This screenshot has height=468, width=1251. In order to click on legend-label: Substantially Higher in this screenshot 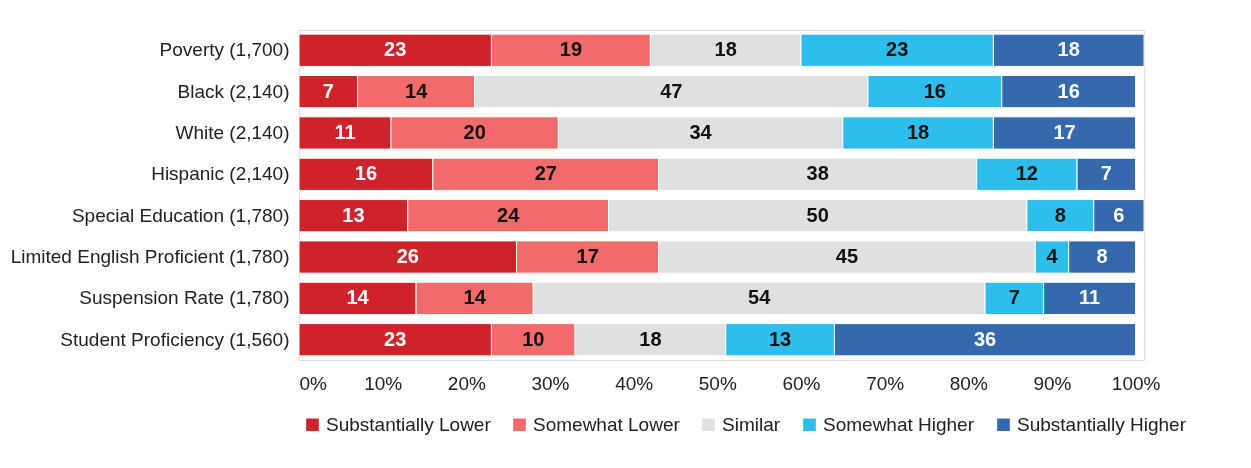, I will do `click(1102, 424)`.